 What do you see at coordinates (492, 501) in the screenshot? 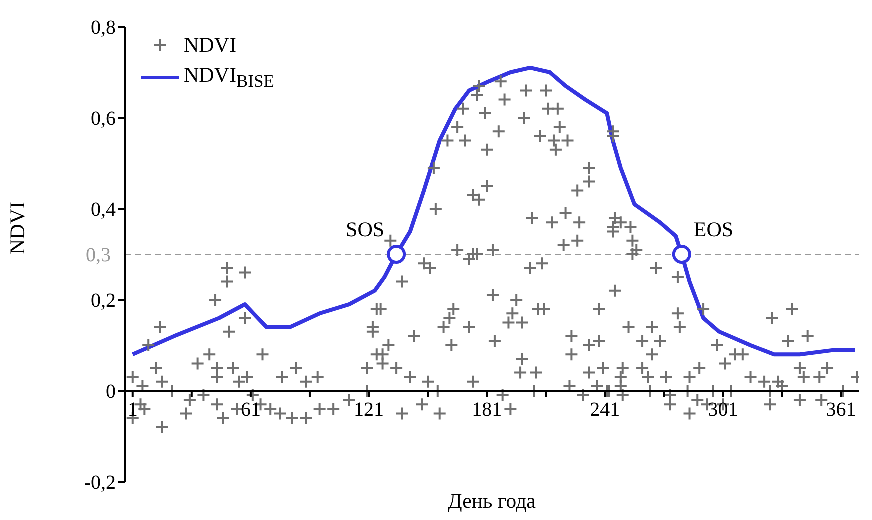
I see `x-axis-title: День года` at bounding box center [492, 501].